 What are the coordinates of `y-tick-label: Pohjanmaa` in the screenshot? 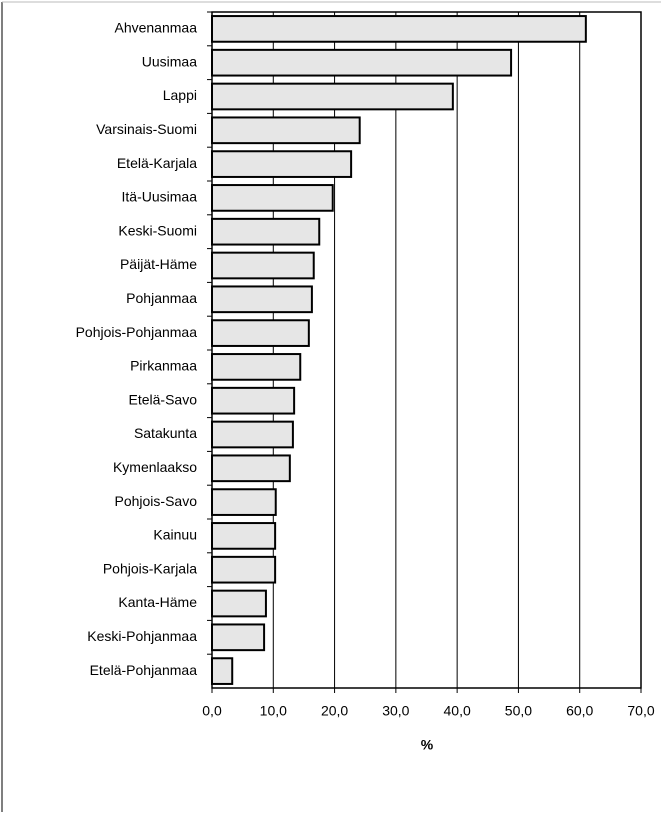 It's located at (161, 298).